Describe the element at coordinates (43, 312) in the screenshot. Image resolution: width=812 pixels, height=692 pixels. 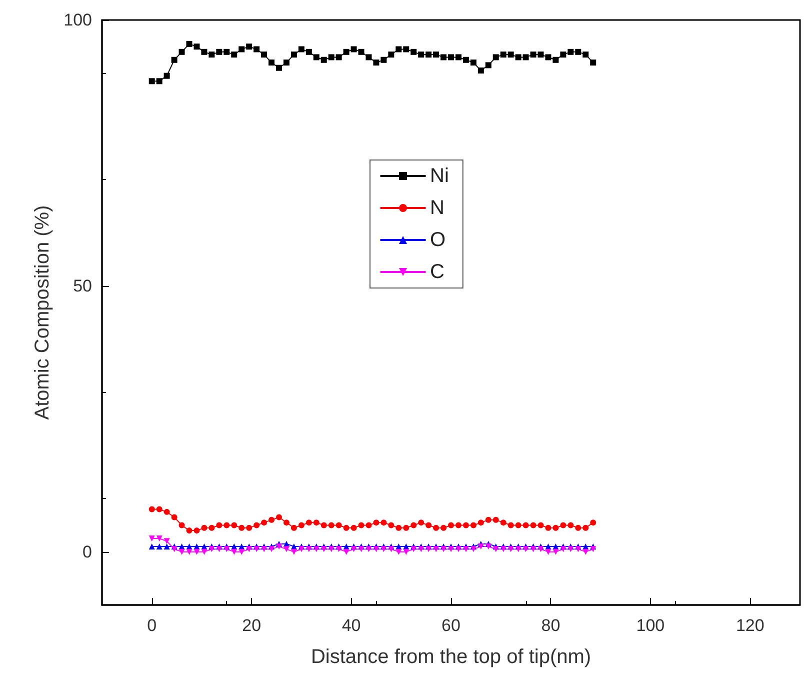
I see `y-axis-title: Atomic Composition (%)` at that location.